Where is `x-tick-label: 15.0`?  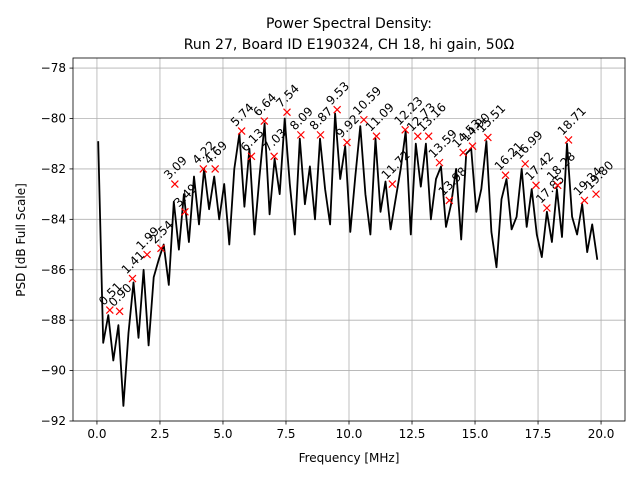 x-tick-label: 15.0 is located at coordinates (475, 434).